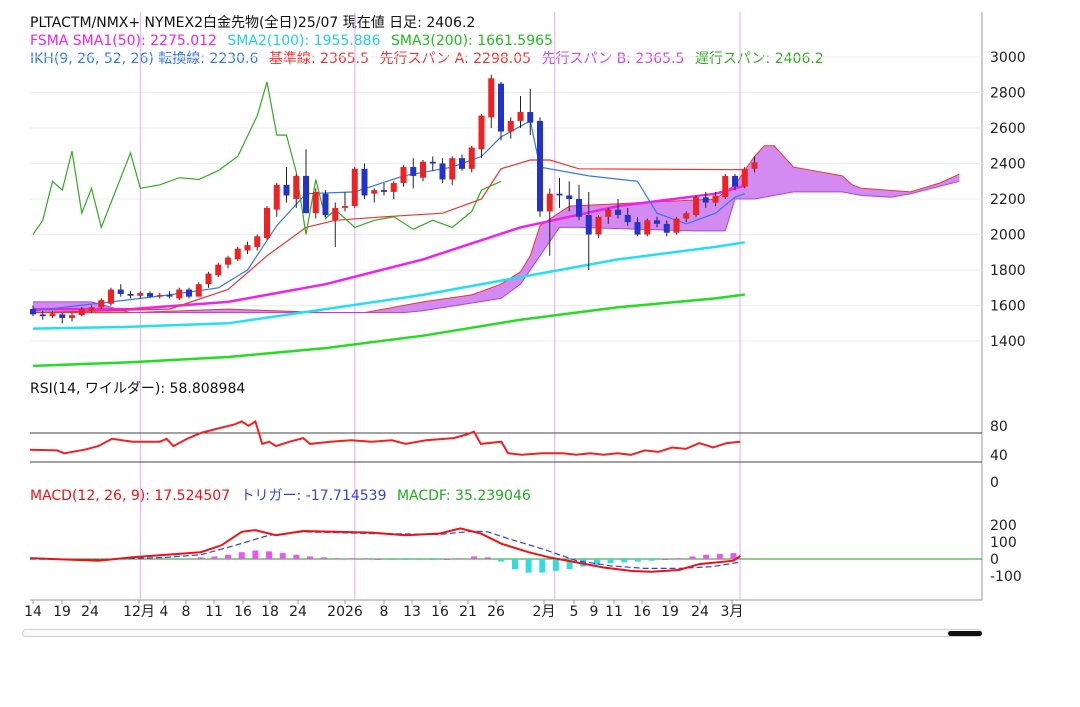 This screenshot has width=1080, height=707. What do you see at coordinates (759, 59) in the screenshot?
I see `header-ikh-chikou: 遅行スパン: 2406.2` at bounding box center [759, 59].